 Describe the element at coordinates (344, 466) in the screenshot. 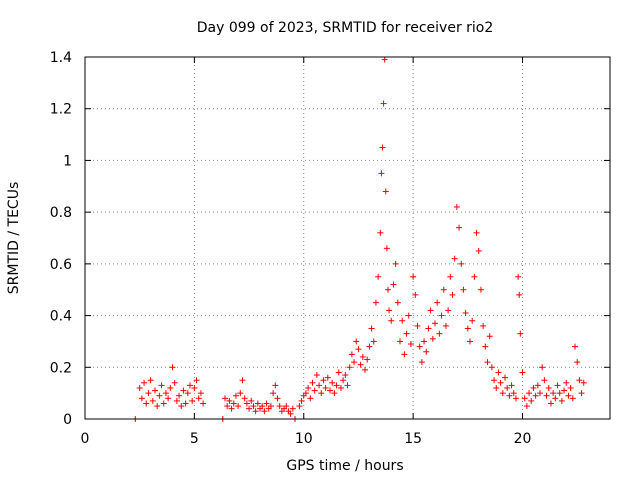

I see `x-axis-label: GPS time / hours` at that location.